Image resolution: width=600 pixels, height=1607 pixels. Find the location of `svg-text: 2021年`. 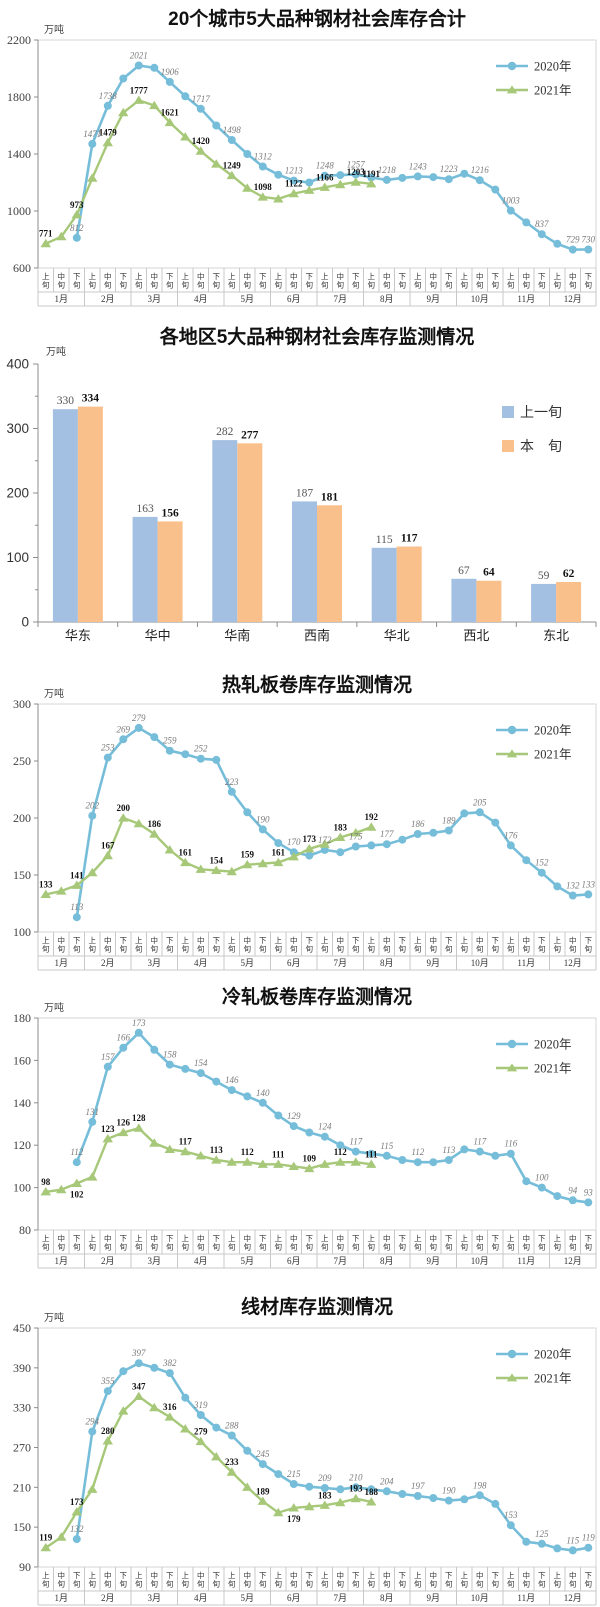

svg-text: 2021年 is located at coordinates (553, 755).